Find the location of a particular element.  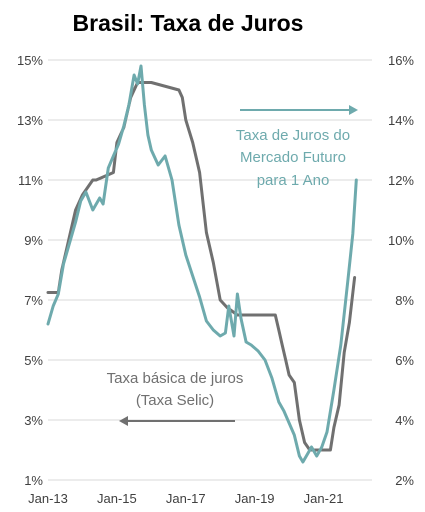

right-y-axis: 2% 4% 6% 8% 10% 12% 14% 16% is located at coordinates (401, 270).